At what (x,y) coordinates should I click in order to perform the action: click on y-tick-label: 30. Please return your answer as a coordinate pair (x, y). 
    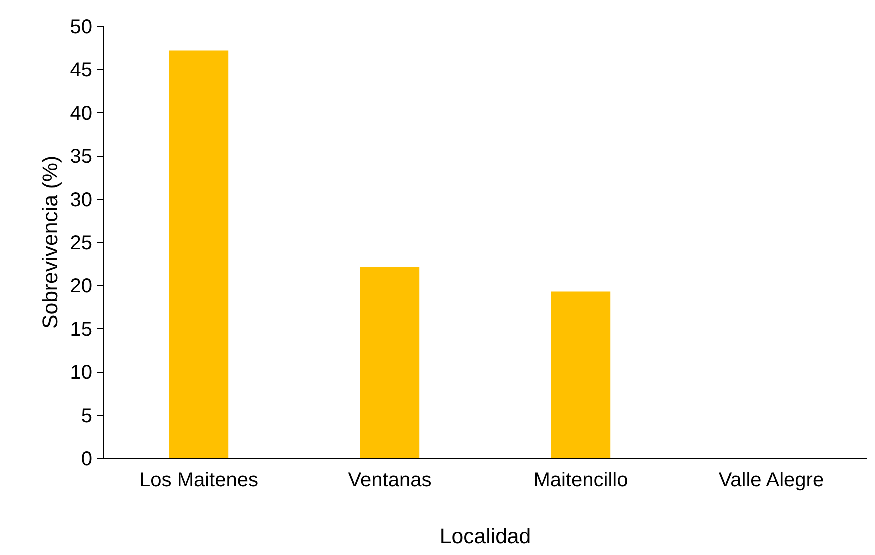
    Looking at the image, I should click on (81, 200).